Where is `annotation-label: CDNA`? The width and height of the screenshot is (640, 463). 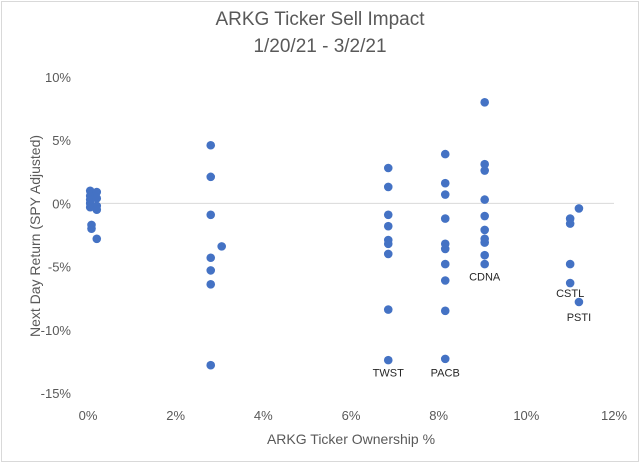
annotation-label: CDNA is located at coordinates (485, 278).